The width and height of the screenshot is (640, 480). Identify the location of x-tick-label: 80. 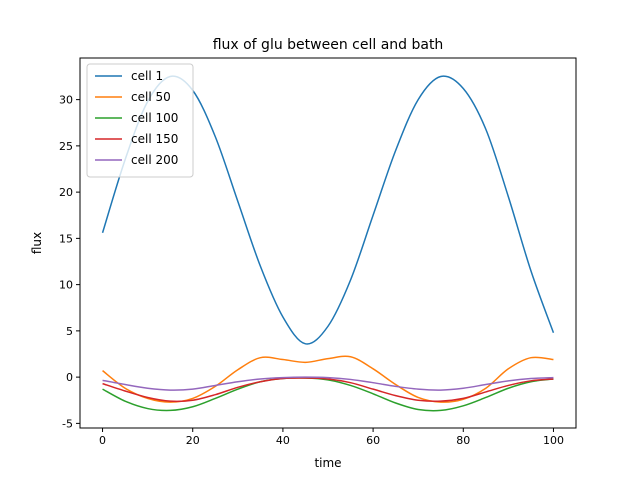
(463, 440).